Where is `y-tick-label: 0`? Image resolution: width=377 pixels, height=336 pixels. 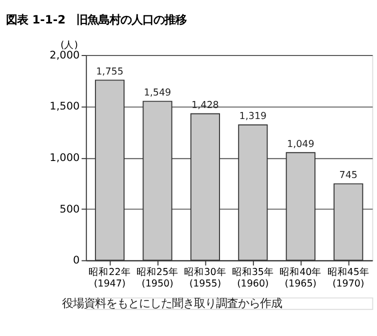 y-tick-label: 0 is located at coordinates (76, 260).